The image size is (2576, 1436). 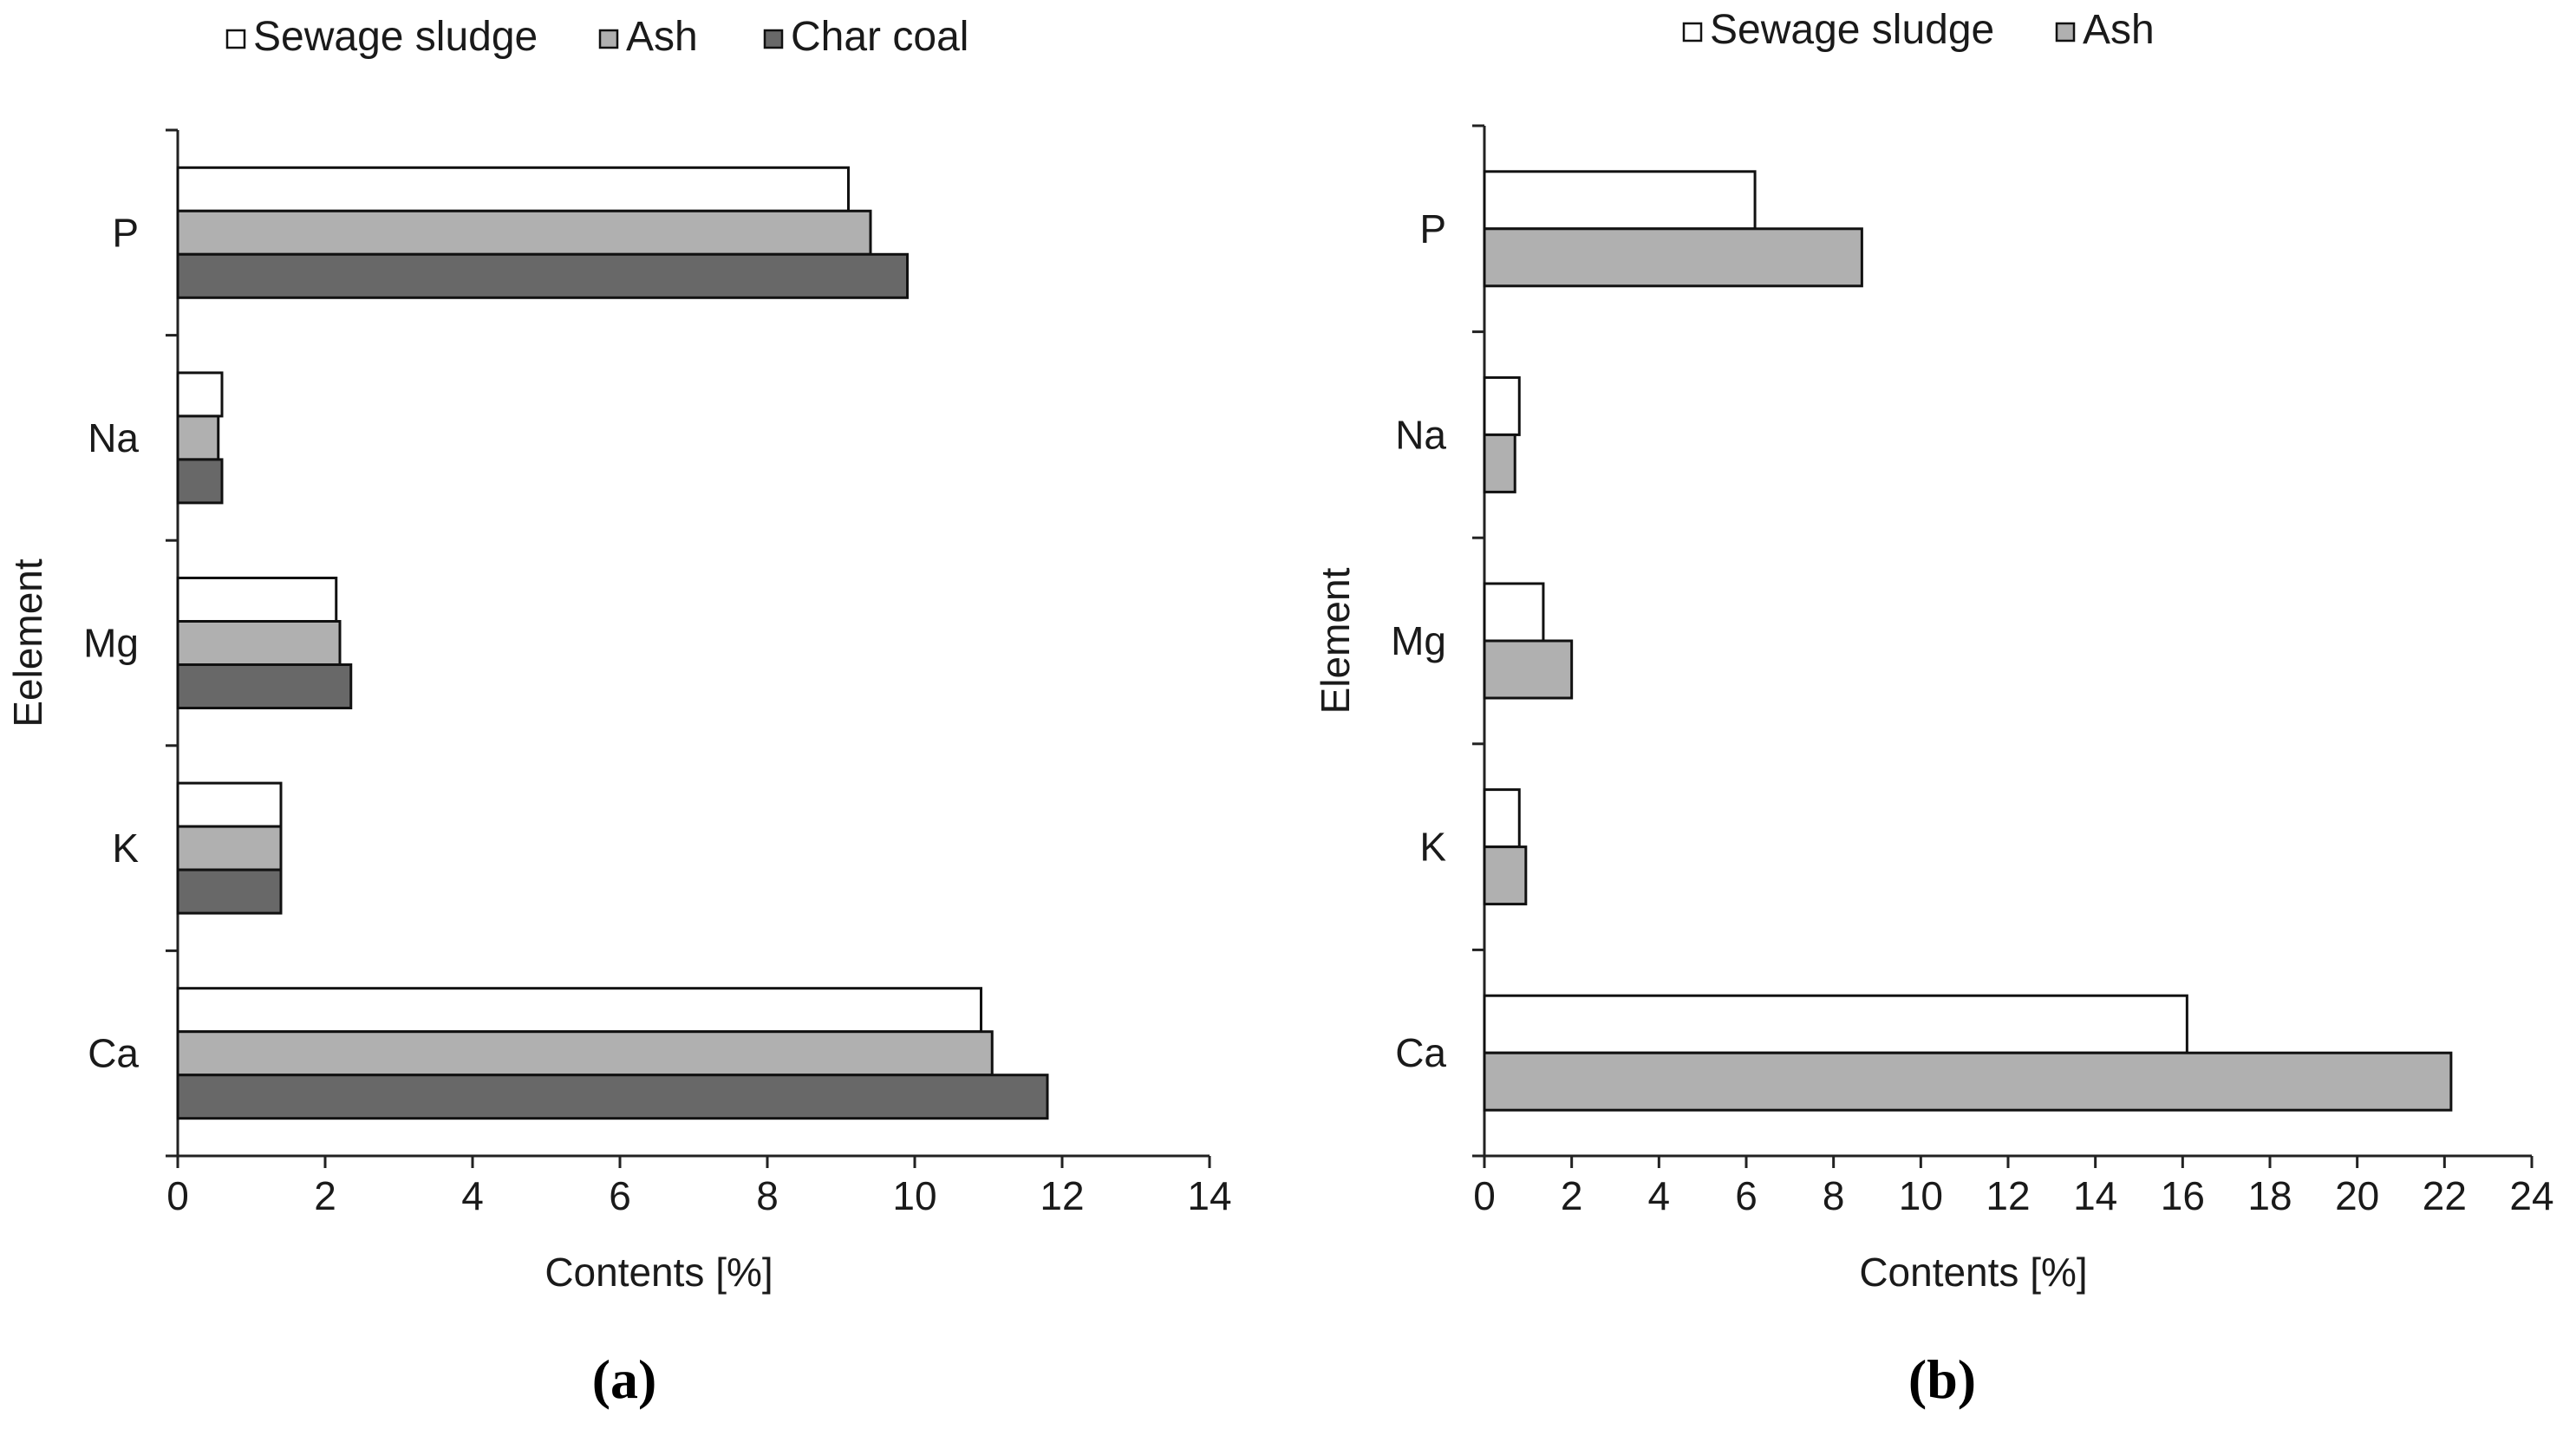 What do you see at coordinates (880, 37) in the screenshot?
I see `legend-label: Char coal` at bounding box center [880, 37].